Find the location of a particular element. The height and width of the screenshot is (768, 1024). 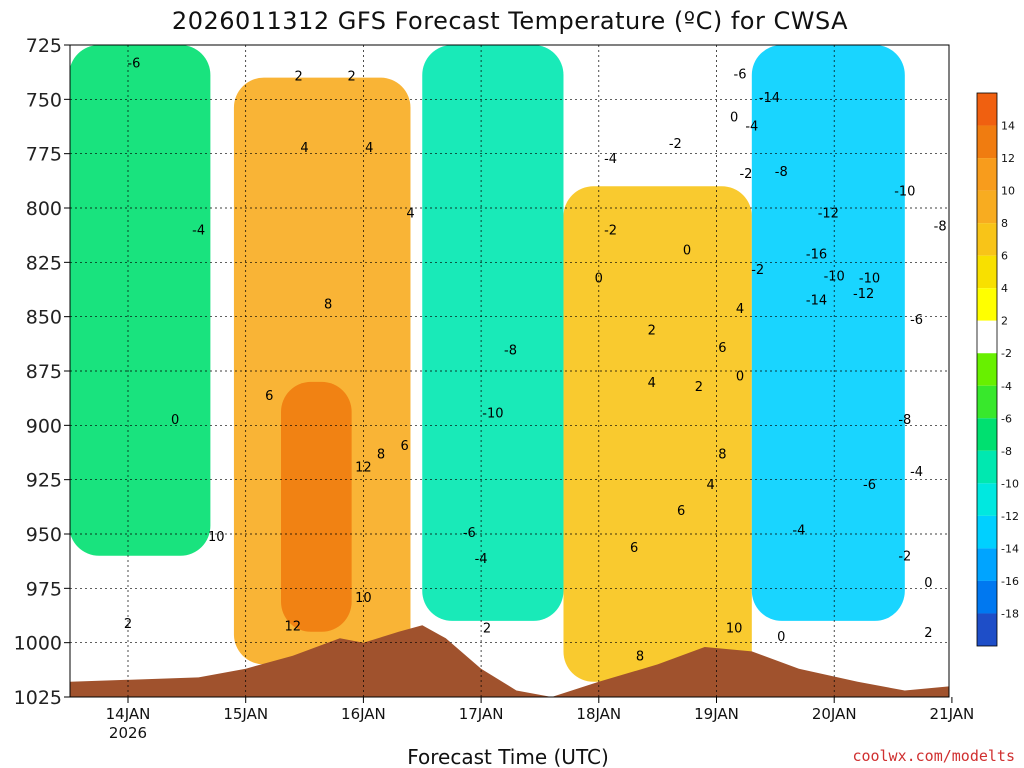

contour-label-10: 6 is located at coordinates (269, 396).